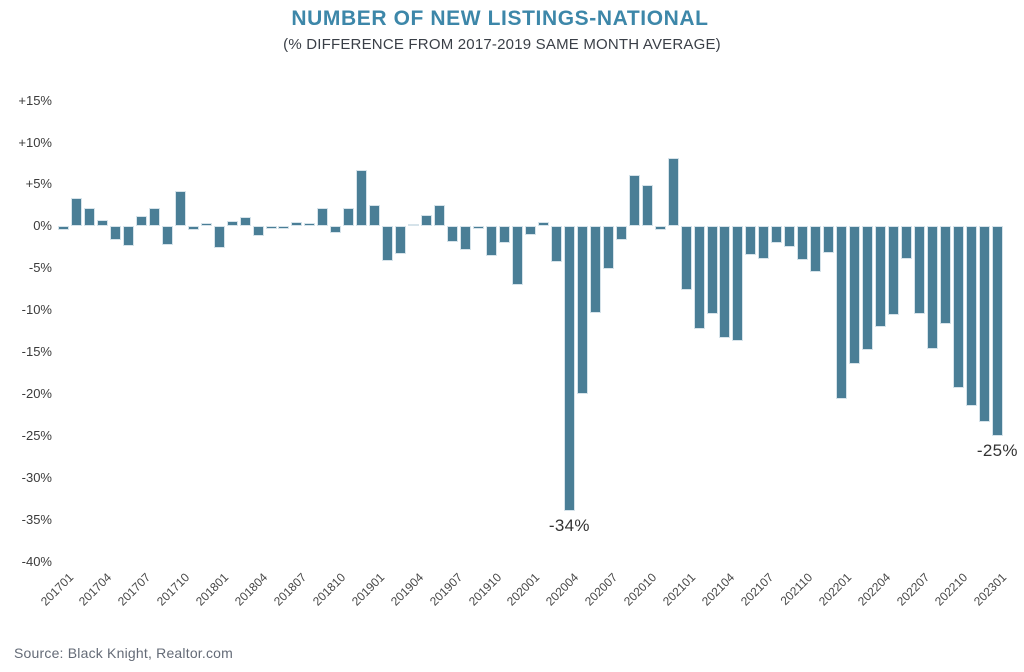 The image size is (1024, 672). What do you see at coordinates (36, 477) in the screenshot?
I see `y-tick-label--30: -30%` at bounding box center [36, 477].